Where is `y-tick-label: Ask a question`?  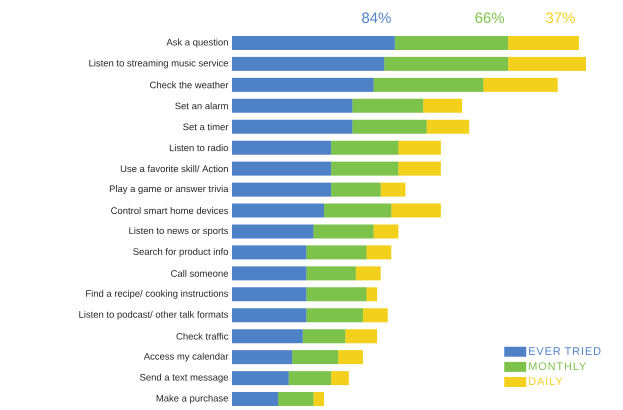 y-tick-label: Ask a question is located at coordinates (197, 43).